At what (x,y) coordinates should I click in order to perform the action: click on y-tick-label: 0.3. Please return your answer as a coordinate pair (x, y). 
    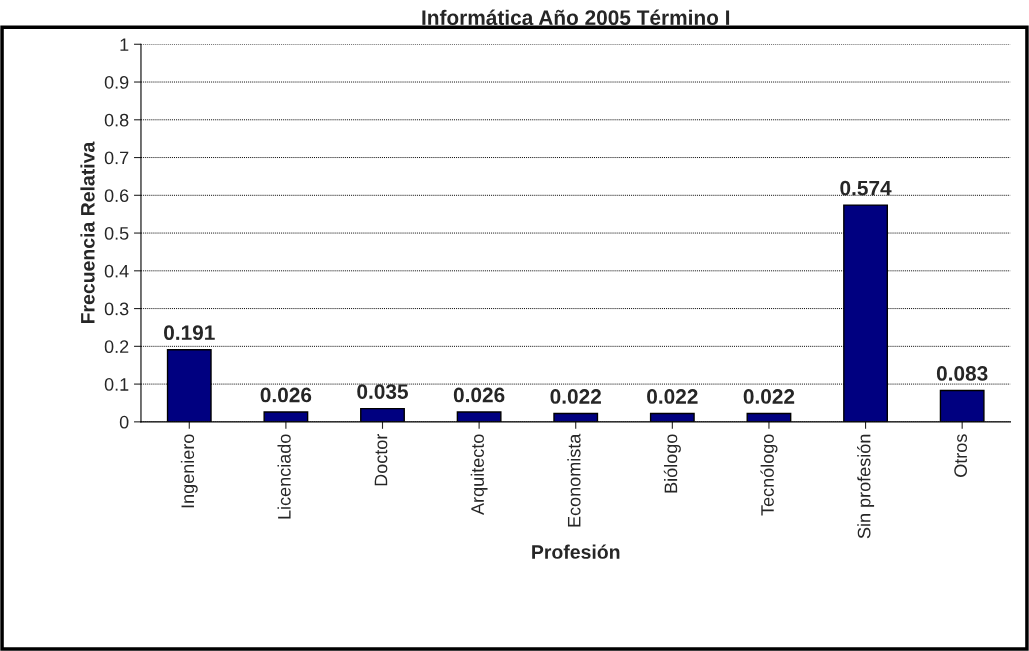
    Looking at the image, I should click on (116, 309).